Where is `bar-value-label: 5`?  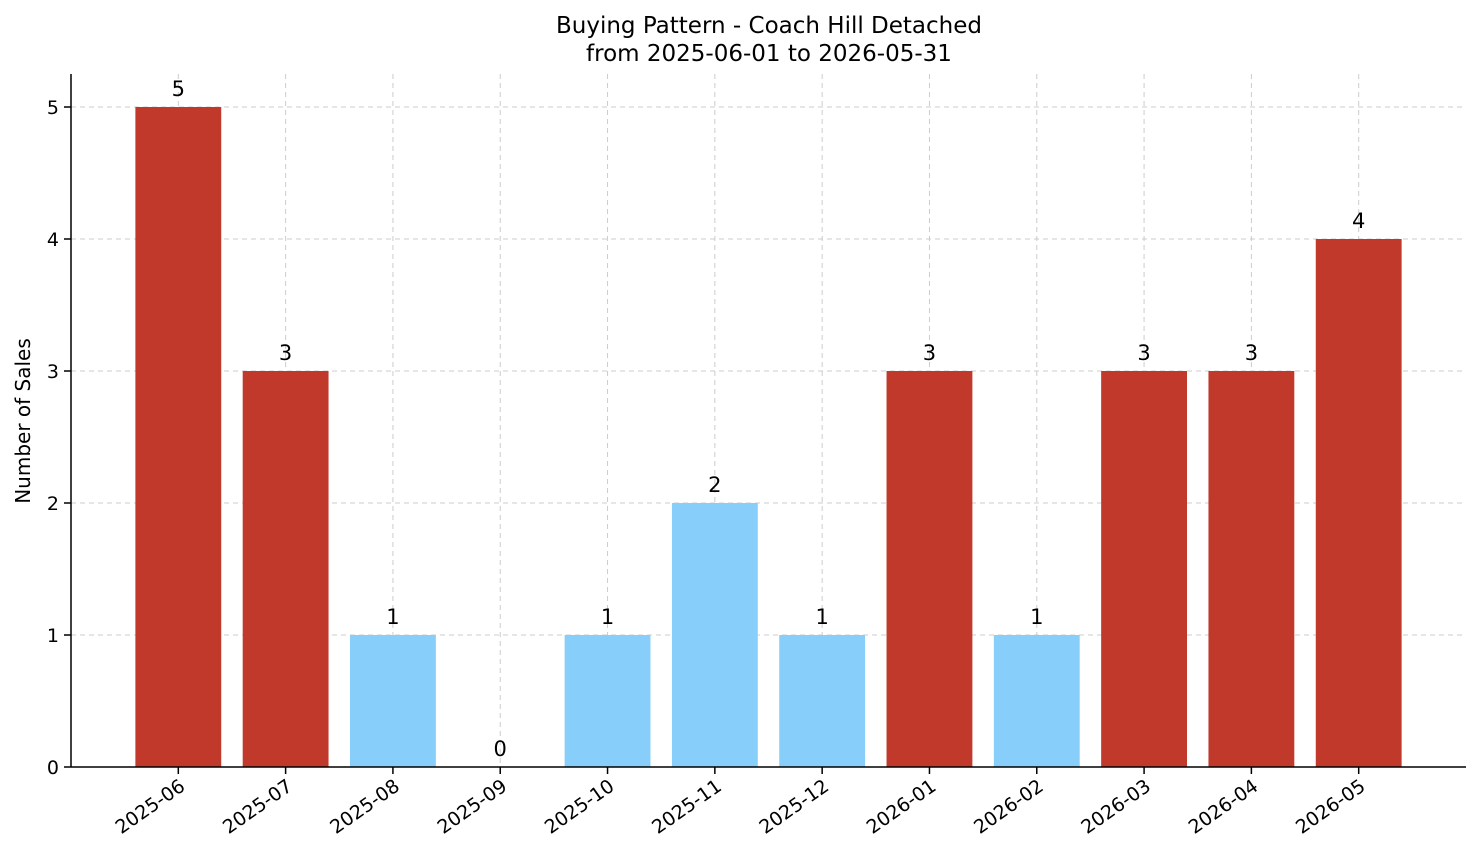
bar-value-label: 5 is located at coordinates (178, 89).